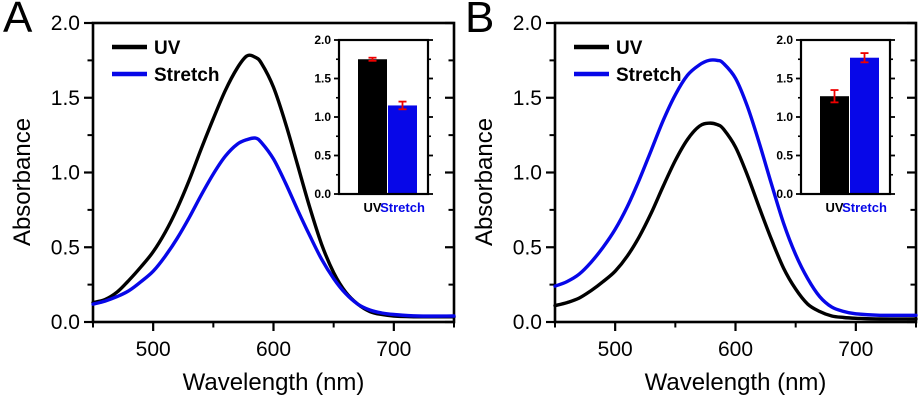 The height and width of the screenshot is (406, 924). I want to click on panel-a-label: A, so click(18, 21).